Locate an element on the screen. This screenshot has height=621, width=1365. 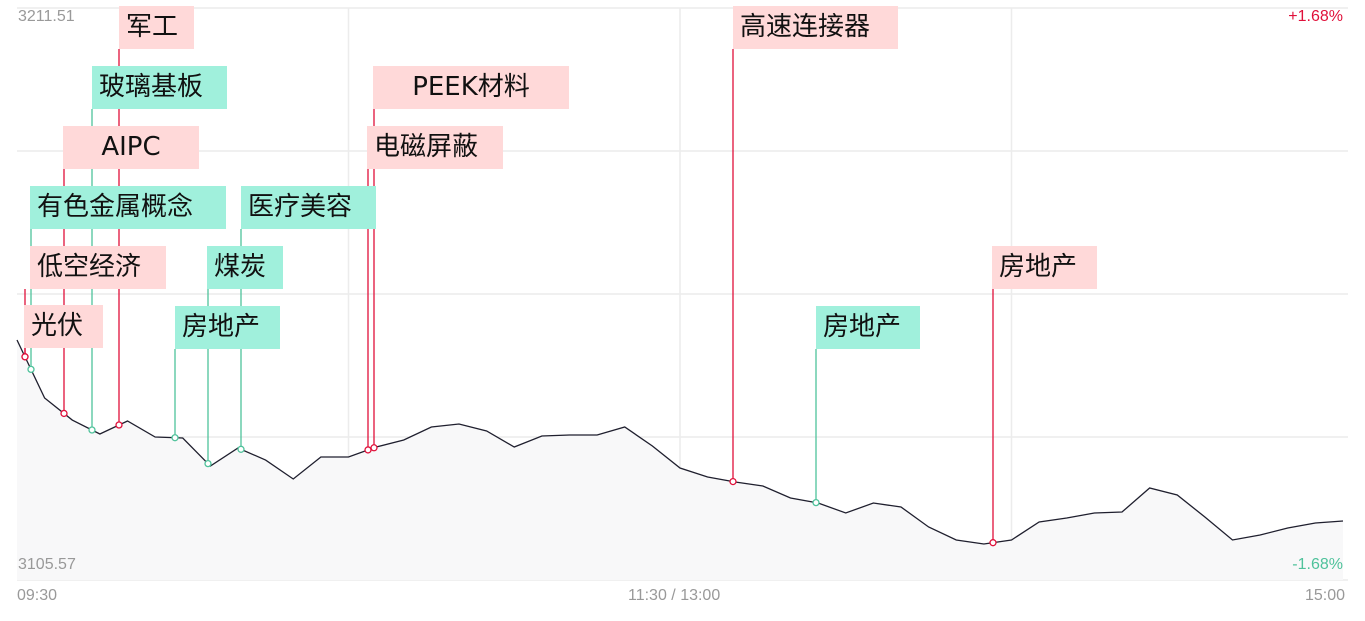
event-label: 军工 is located at coordinates (156, 27).